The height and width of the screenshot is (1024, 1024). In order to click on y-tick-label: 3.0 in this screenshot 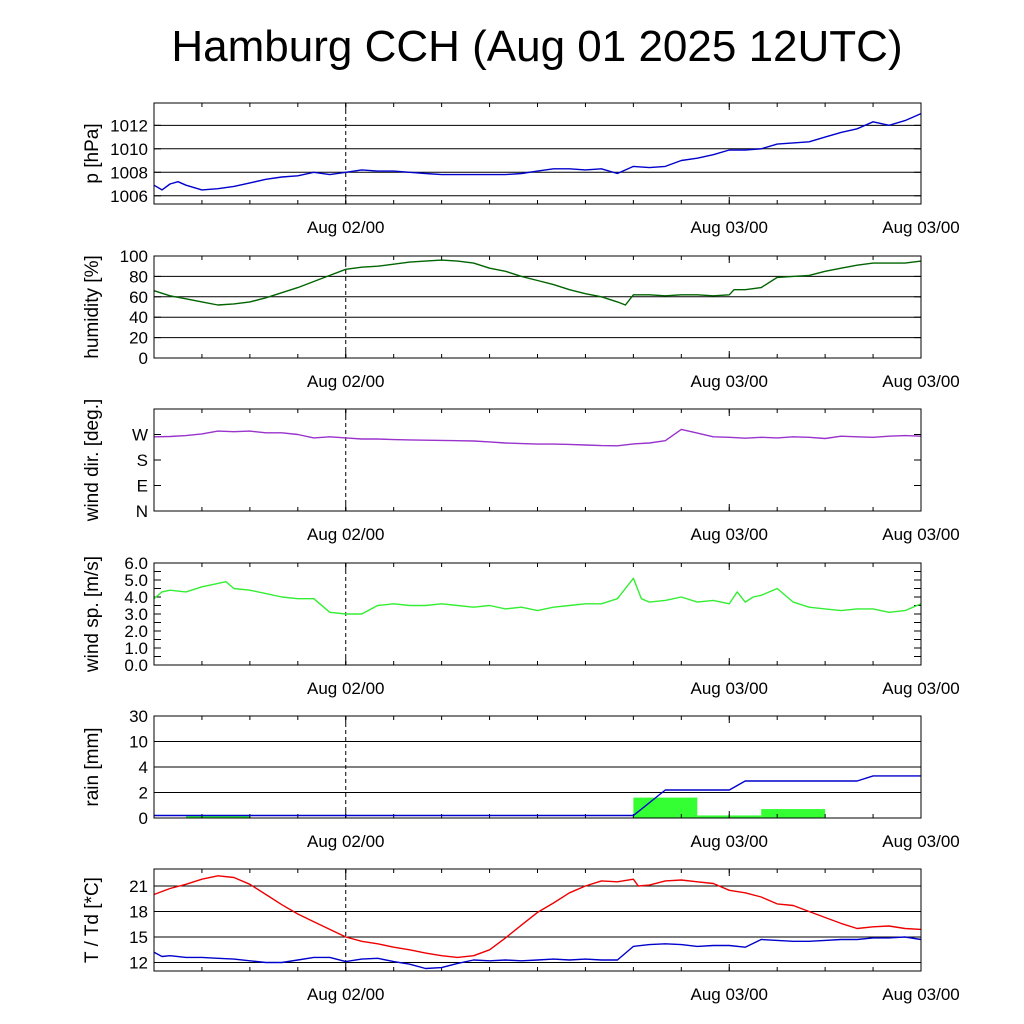, I will do `click(136, 614)`.